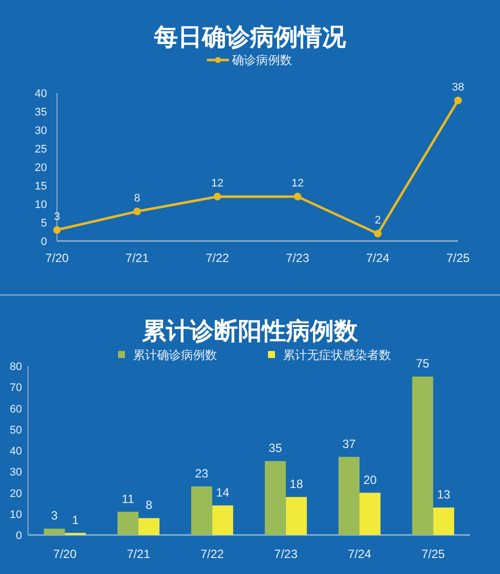 This screenshot has height=574, width=500. I want to click on y-tick-label: 15, so click(40, 186).